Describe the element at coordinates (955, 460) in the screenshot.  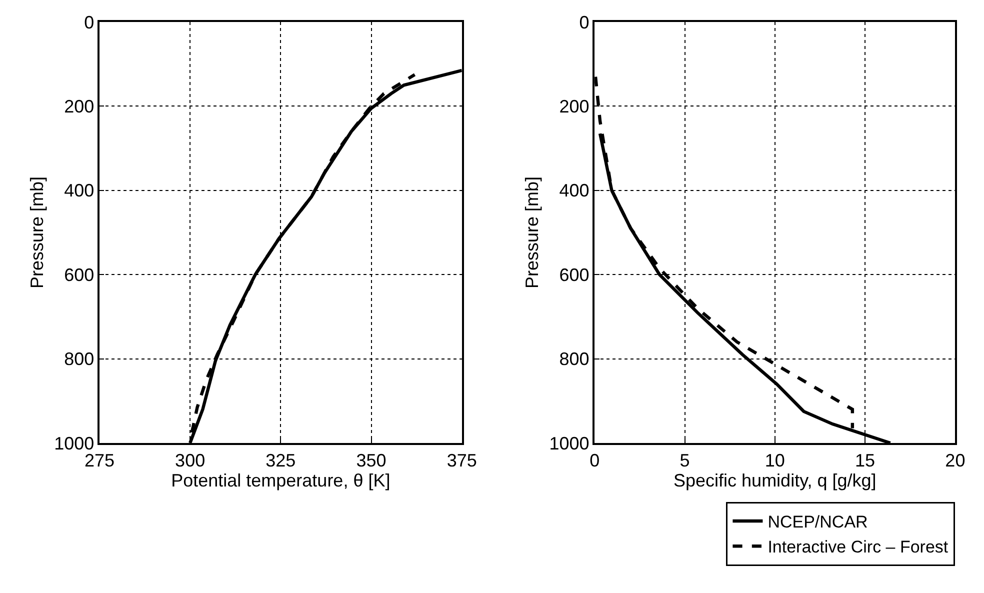
I see `x-tick-label: 20` at that location.